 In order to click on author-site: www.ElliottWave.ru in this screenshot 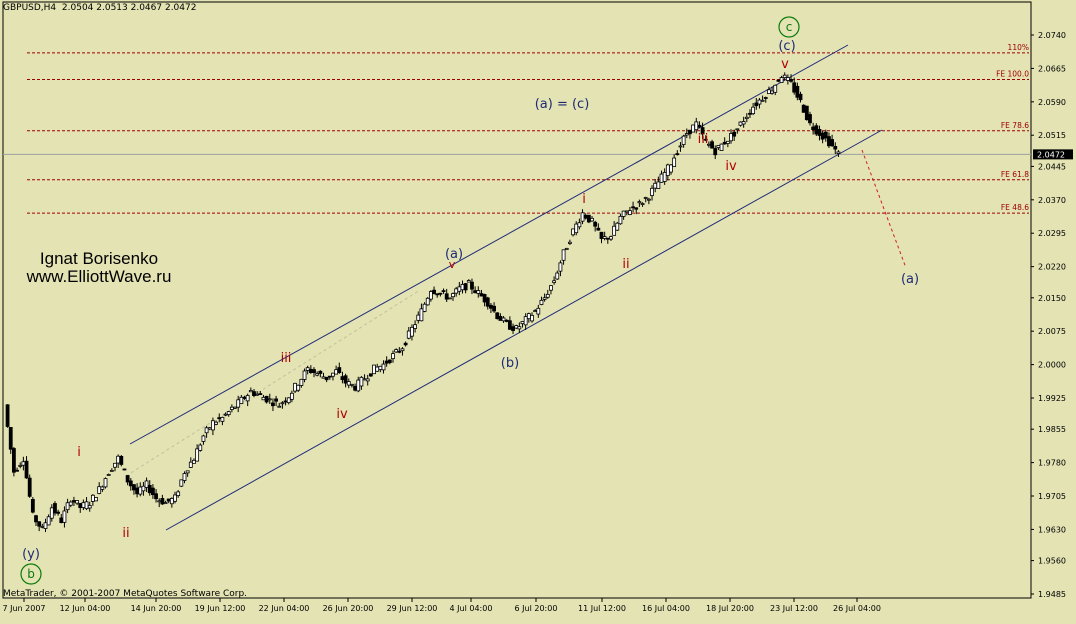, I will do `click(99, 276)`.